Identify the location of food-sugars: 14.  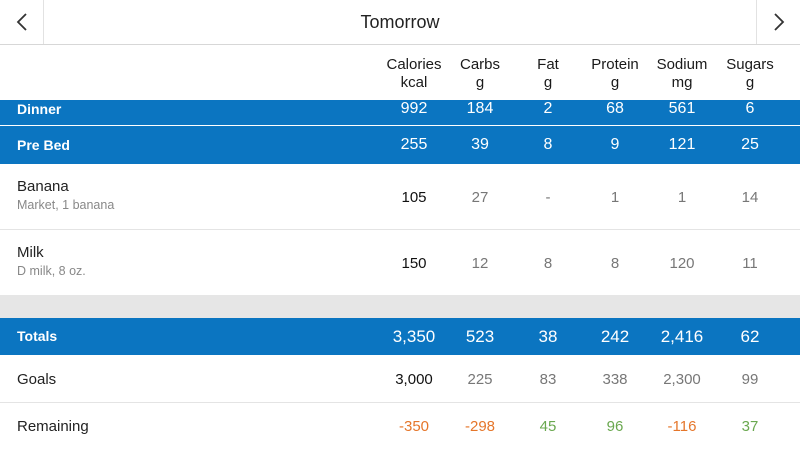
(750, 197).